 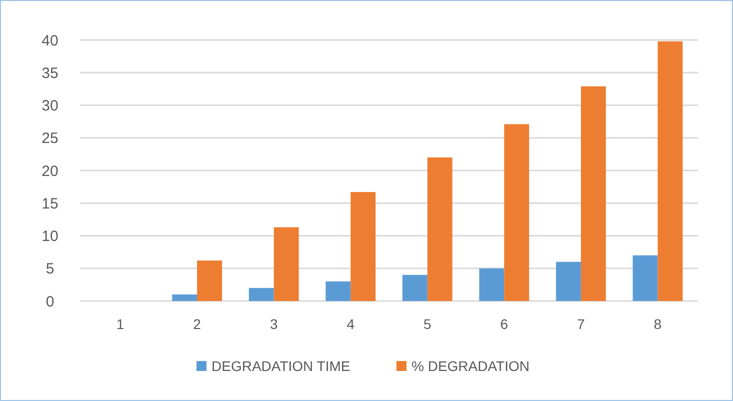 What do you see at coordinates (658, 324) in the screenshot?
I see `x-tick-label: 8` at bounding box center [658, 324].